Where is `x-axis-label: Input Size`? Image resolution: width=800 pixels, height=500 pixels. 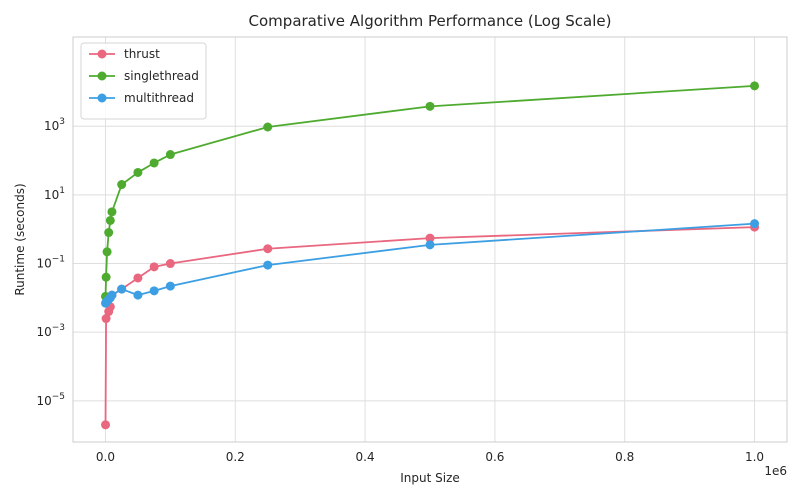
x-axis-label: Input Size is located at coordinates (430, 478).